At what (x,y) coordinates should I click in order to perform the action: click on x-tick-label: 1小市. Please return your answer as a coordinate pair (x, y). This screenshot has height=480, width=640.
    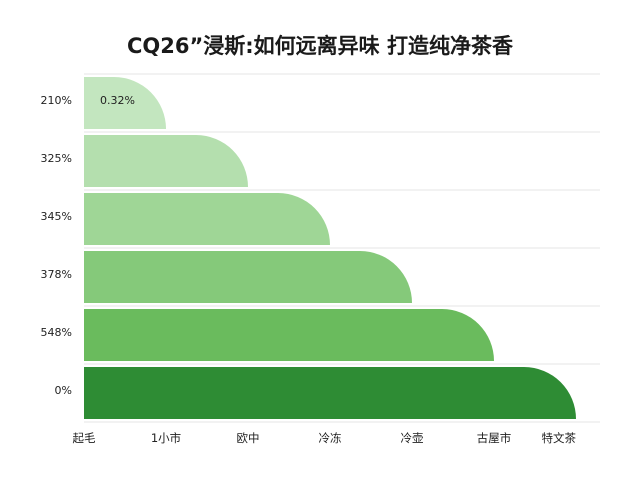
    Looking at the image, I should click on (166, 438).